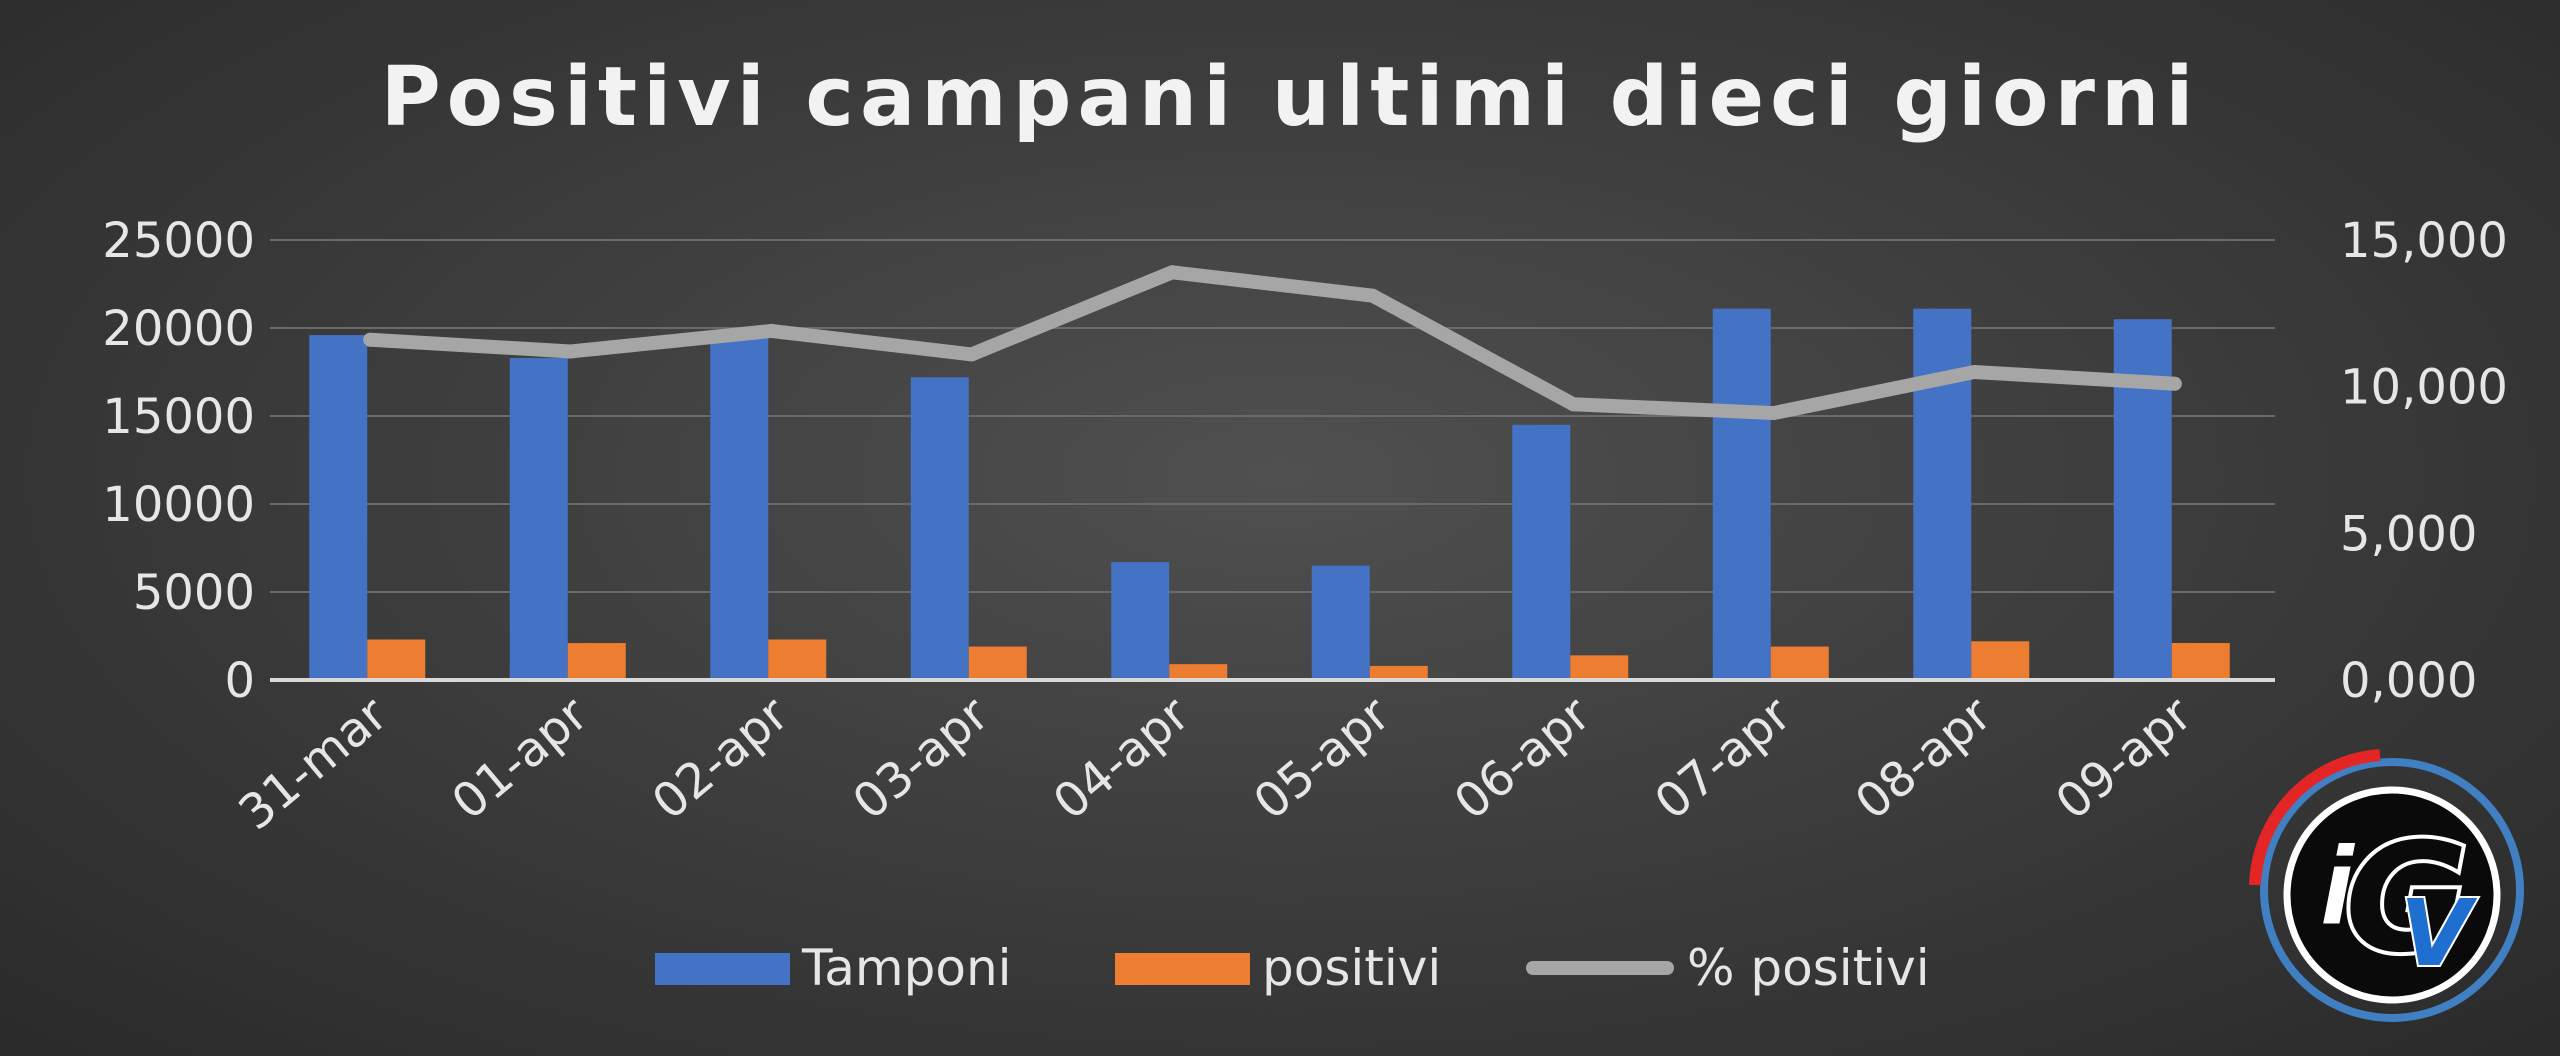 The width and height of the screenshot is (2560, 1056). I want to click on y-right-tick-label: 15,000, so click(2424, 241).